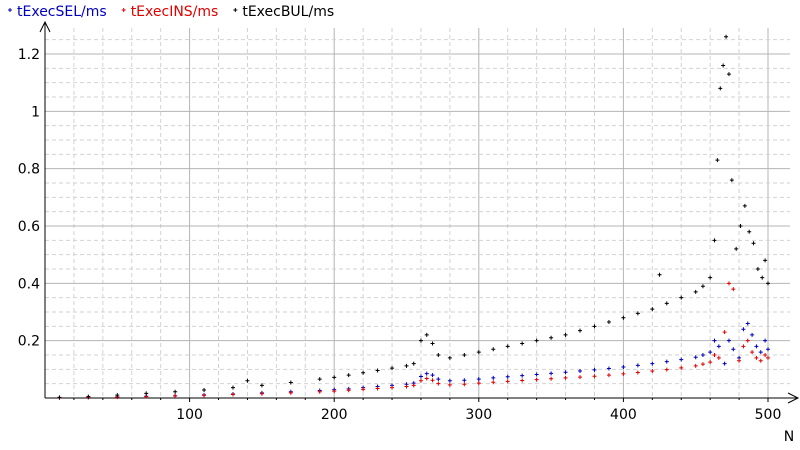 The height and width of the screenshot is (450, 800). What do you see at coordinates (29, 227) in the screenshot?
I see `y-tick-label: 0.6` at bounding box center [29, 227].